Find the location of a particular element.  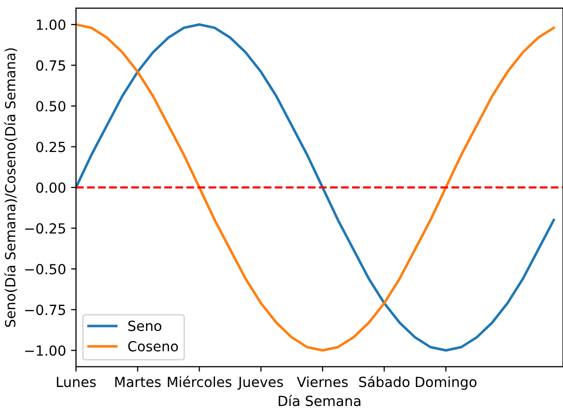

x-tick-label: Jueves is located at coordinates (260, 383).